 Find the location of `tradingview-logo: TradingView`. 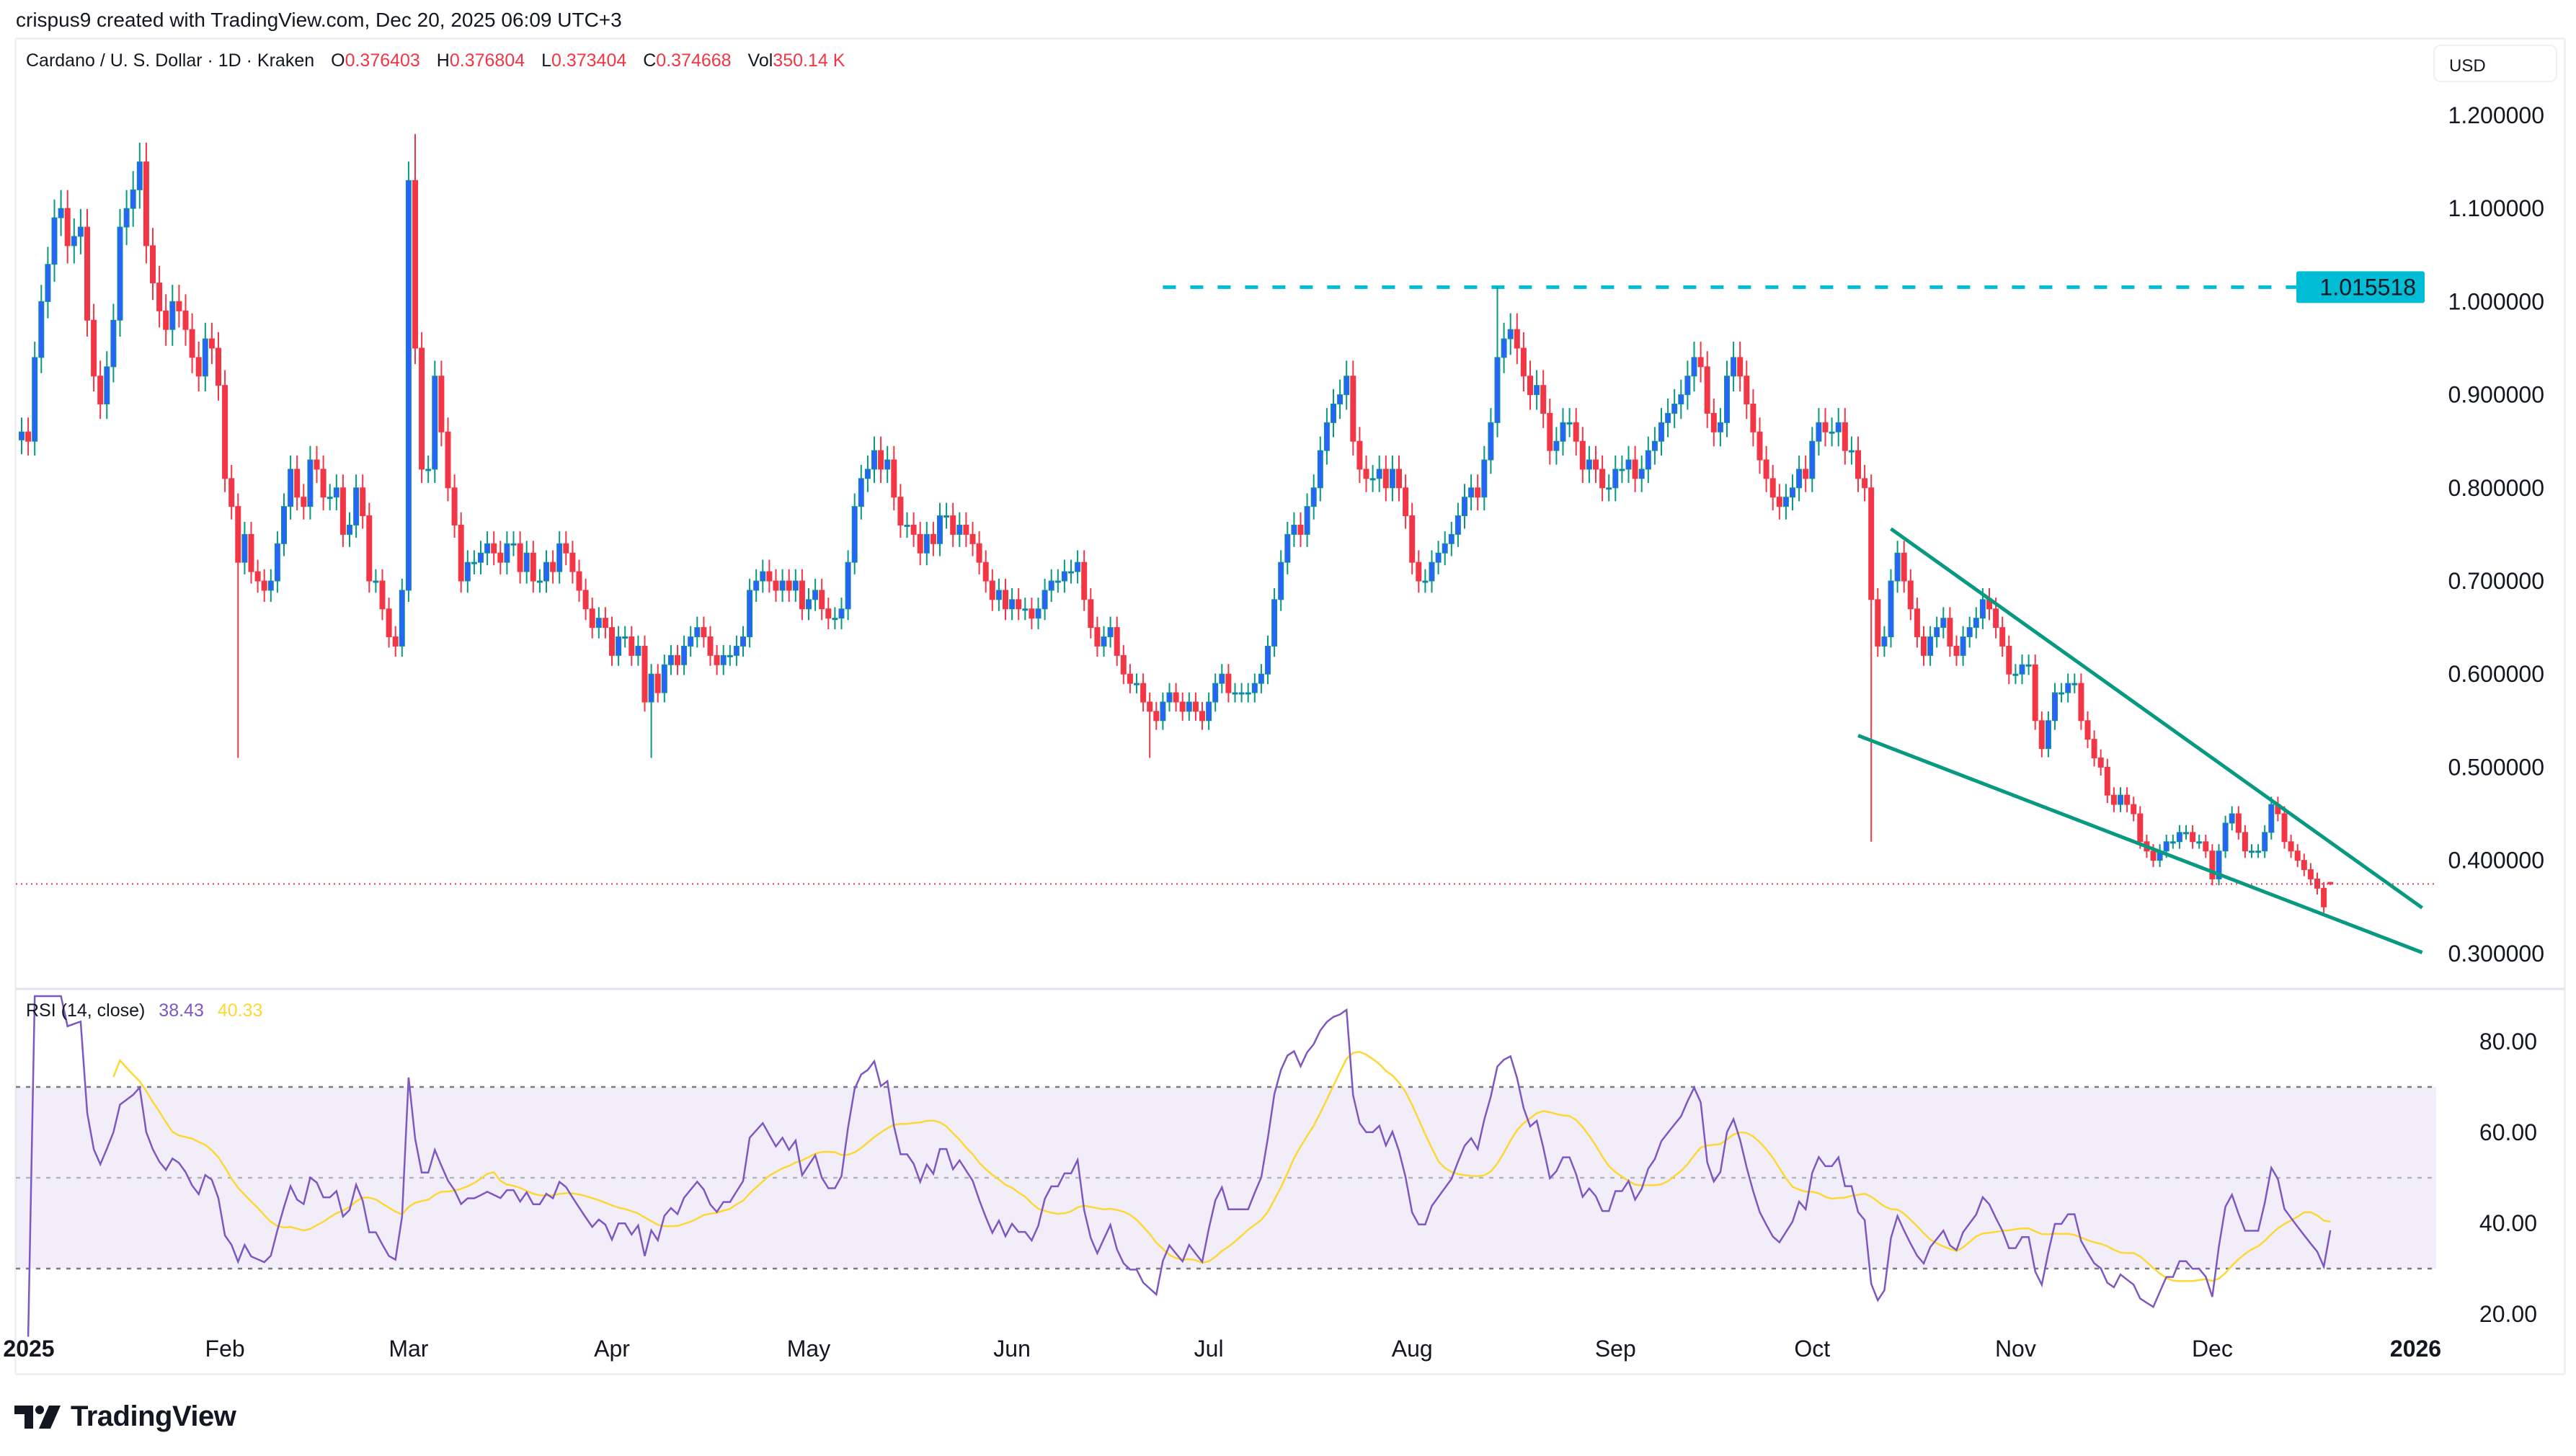

tradingview-logo: TradingView is located at coordinates (125, 1416).